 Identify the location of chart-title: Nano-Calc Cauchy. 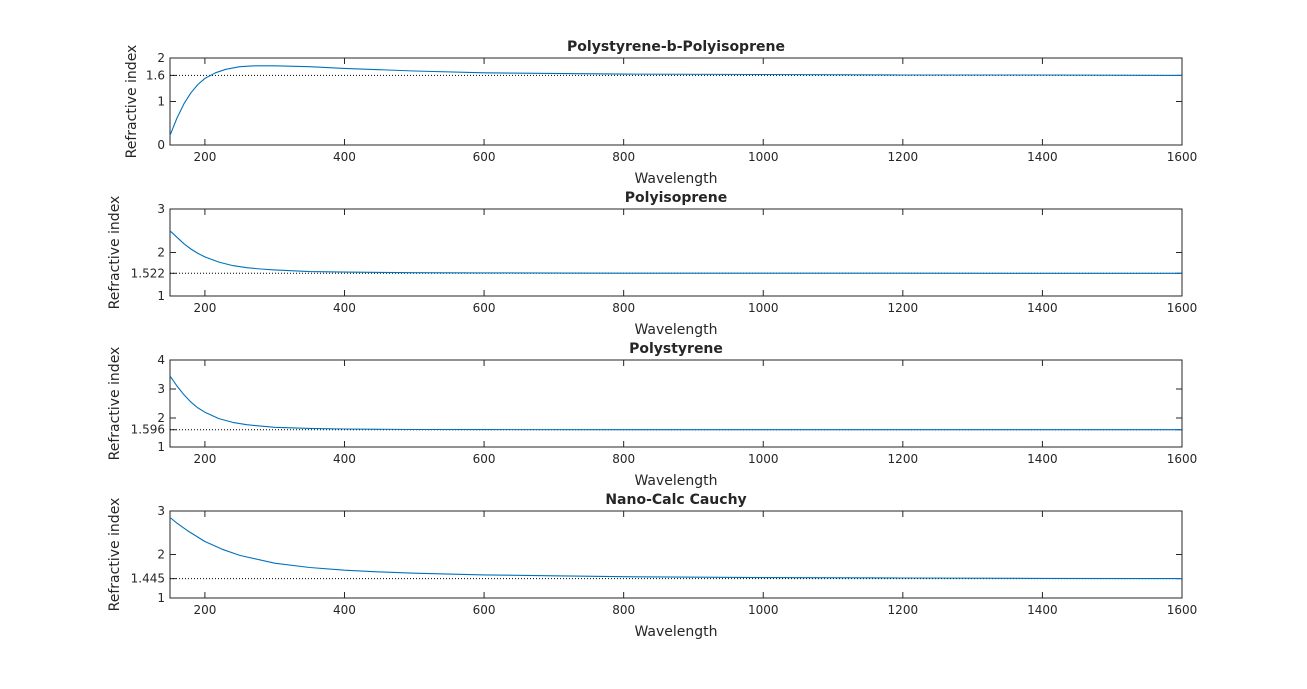
(675, 500).